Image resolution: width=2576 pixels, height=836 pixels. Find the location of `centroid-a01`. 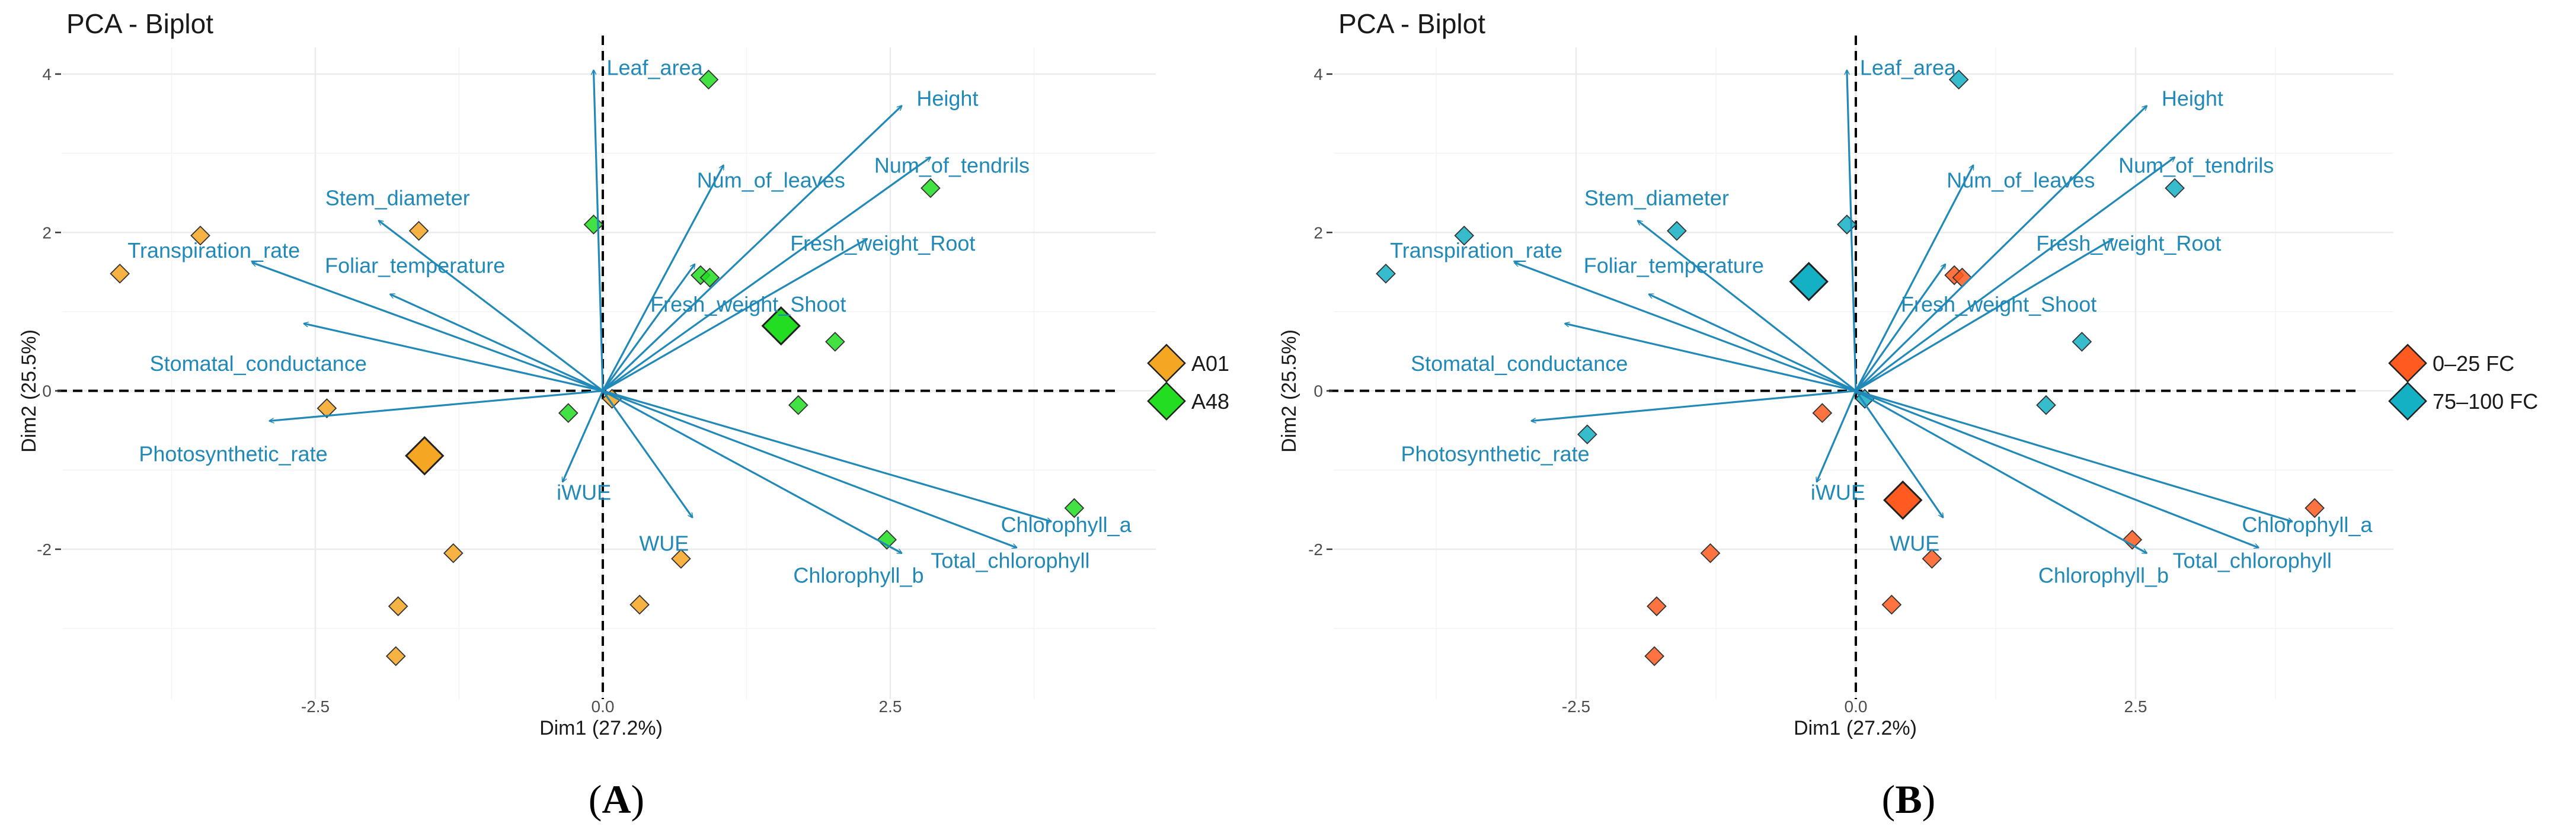

centroid-a01 is located at coordinates (425, 456).